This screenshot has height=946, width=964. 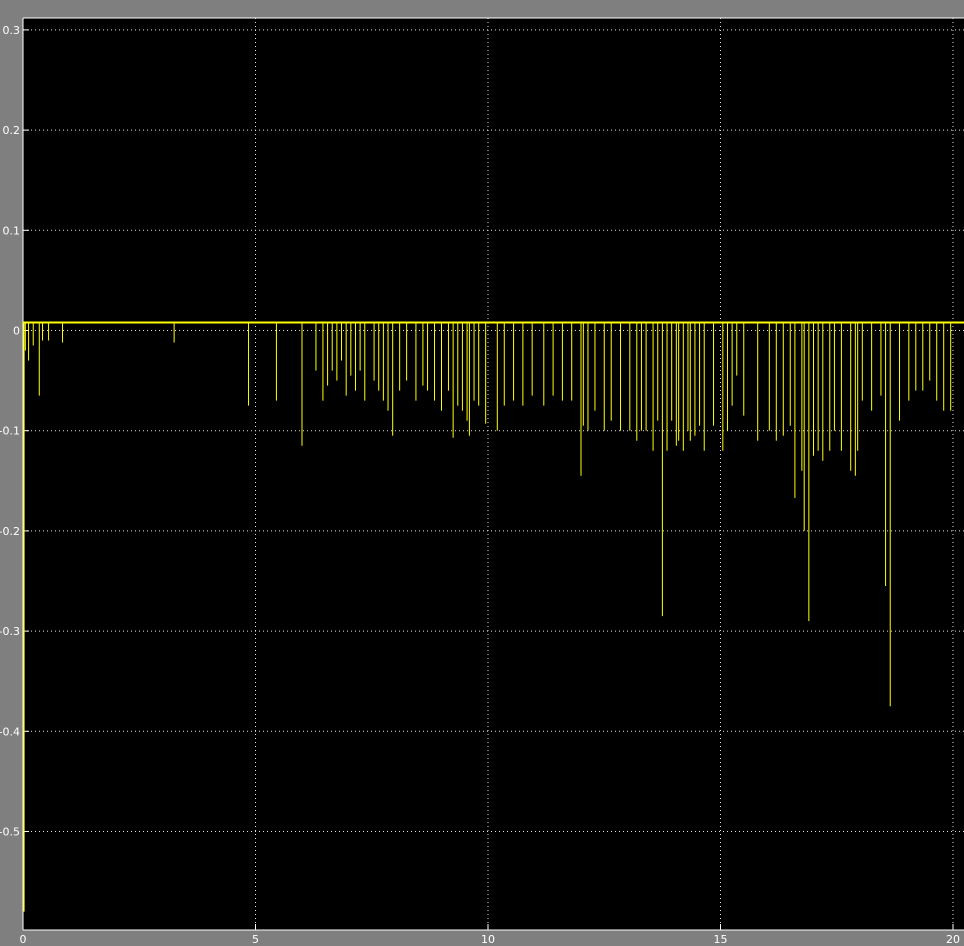 What do you see at coordinates (10, 832) in the screenshot?
I see `y-tick-label: -0.5` at bounding box center [10, 832].